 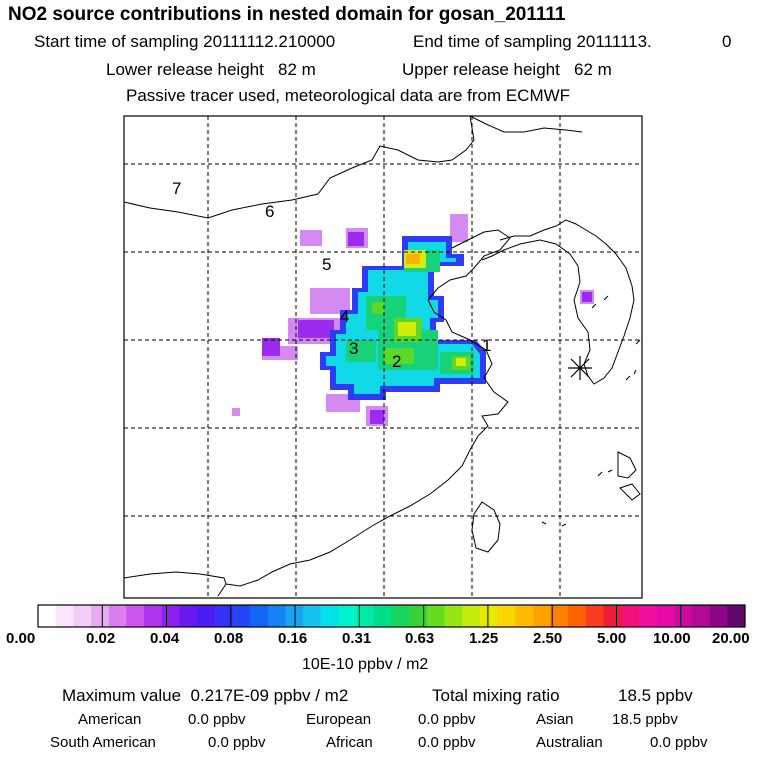 I want to click on region-label: 1, so click(x=486, y=345).